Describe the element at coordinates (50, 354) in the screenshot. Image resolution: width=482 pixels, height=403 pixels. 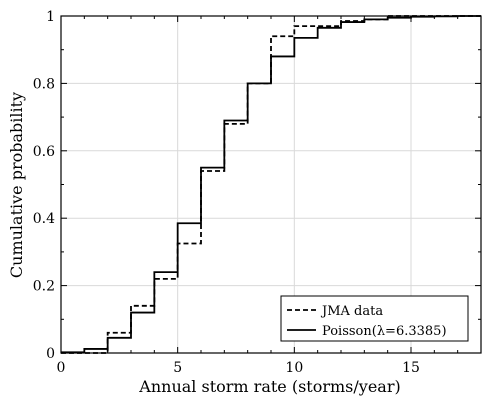
I see `y-tick-label: 0` at that location.